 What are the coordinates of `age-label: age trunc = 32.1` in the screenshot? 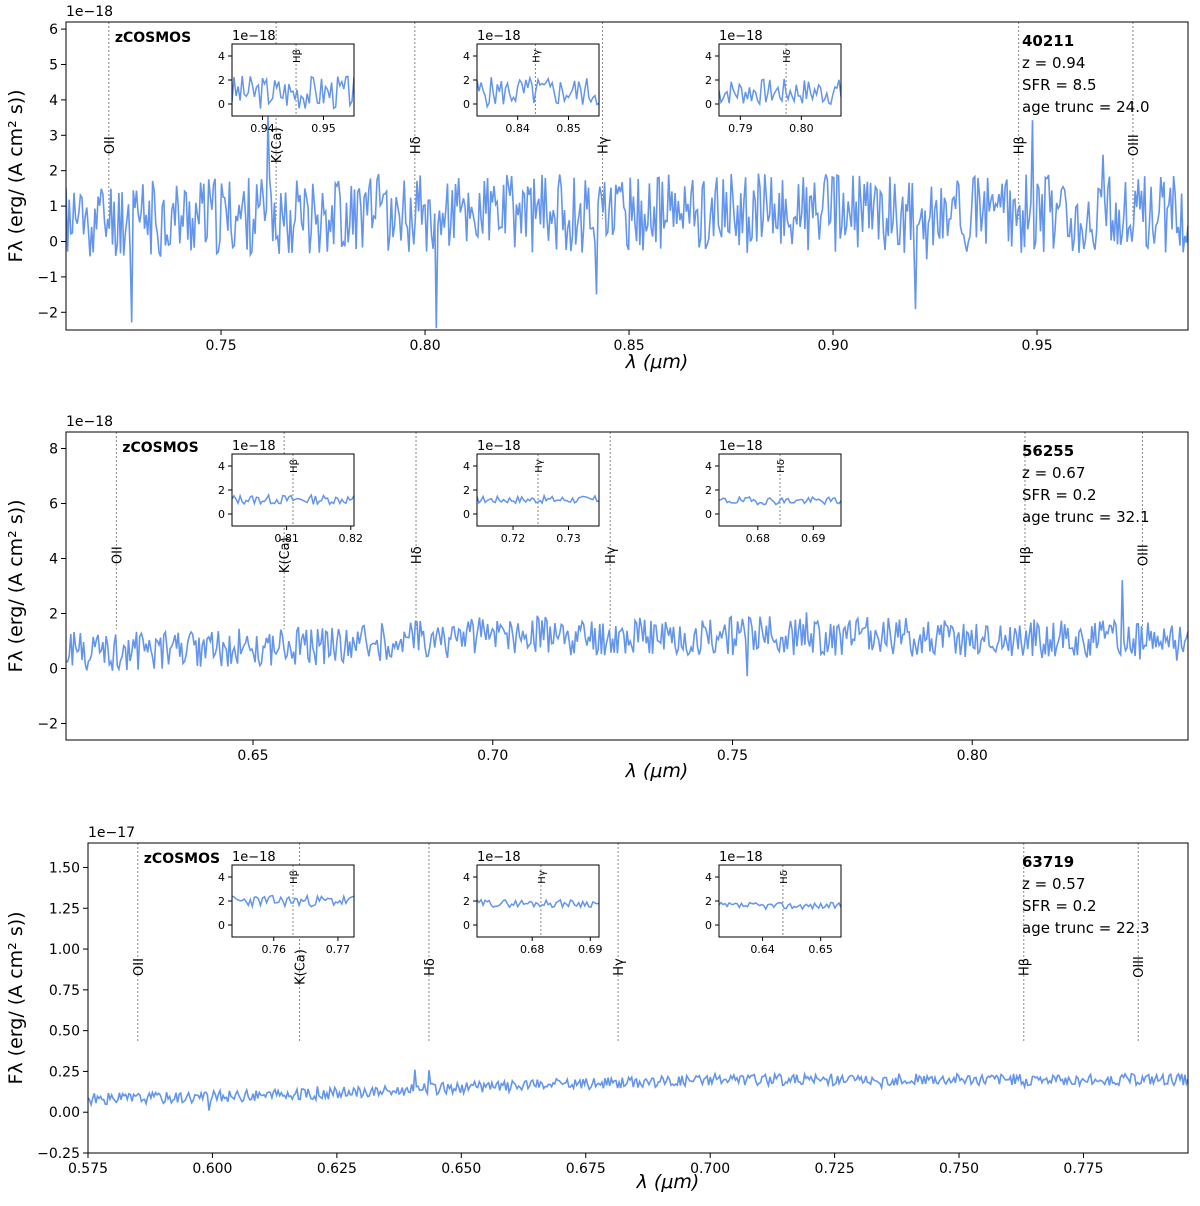 It's located at (1086, 517).